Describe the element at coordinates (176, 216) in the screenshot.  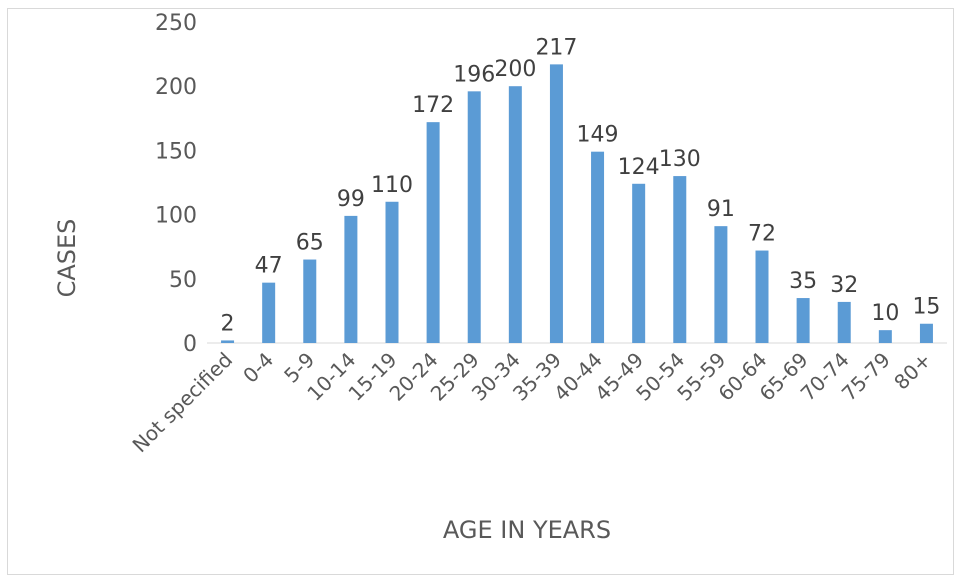
I see `y-tick-label: 100` at that location.